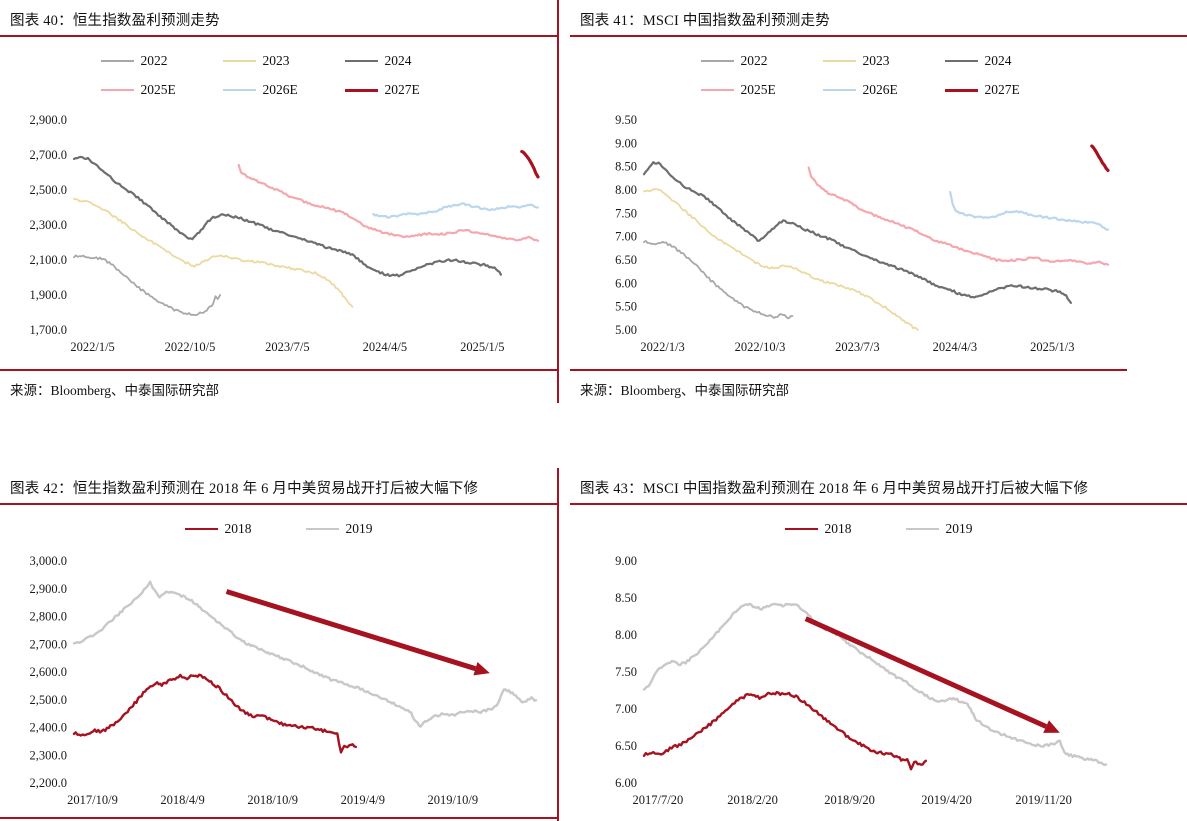 The width and height of the screenshot is (1187, 821). What do you see at coordinates (626, 307) in the screenshot?
I see `y-axis-tick-label: 5.50` at bounding box center [626, 307].